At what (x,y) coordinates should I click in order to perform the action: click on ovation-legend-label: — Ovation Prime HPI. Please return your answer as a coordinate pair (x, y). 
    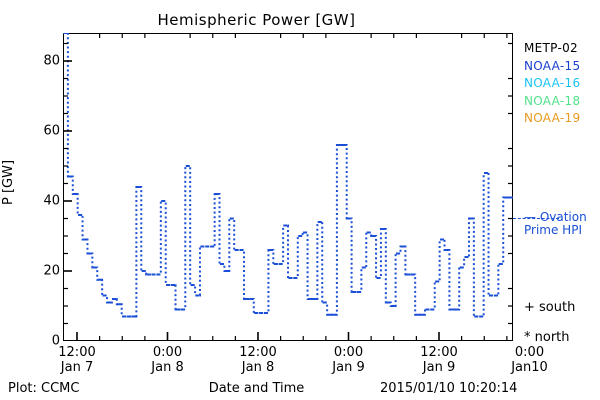
    Looking at the image, I should click on (555, 223).